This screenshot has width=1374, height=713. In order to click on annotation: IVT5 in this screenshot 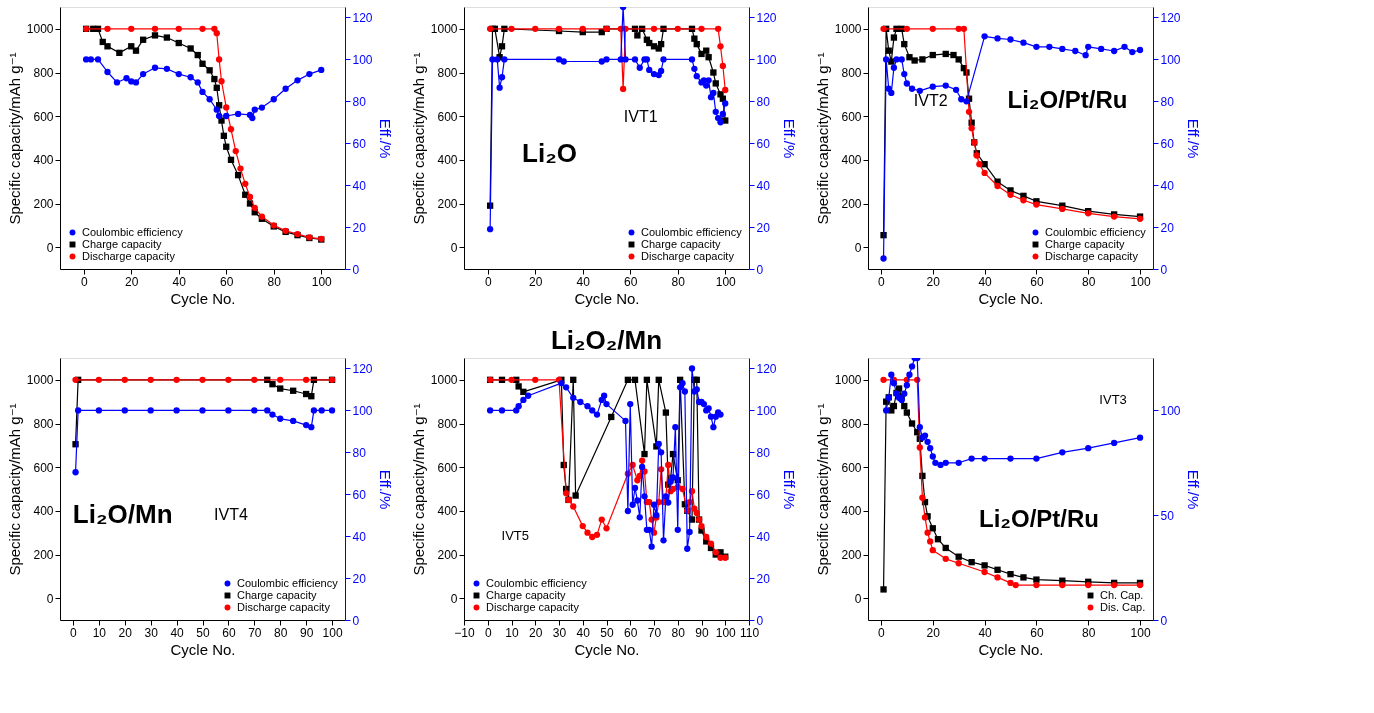, I will do `click(515, 536)`.